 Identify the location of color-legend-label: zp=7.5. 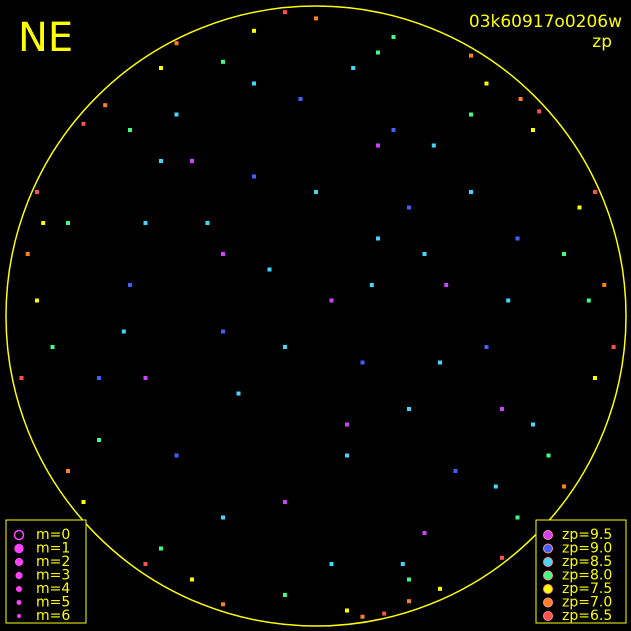
(587, 589).